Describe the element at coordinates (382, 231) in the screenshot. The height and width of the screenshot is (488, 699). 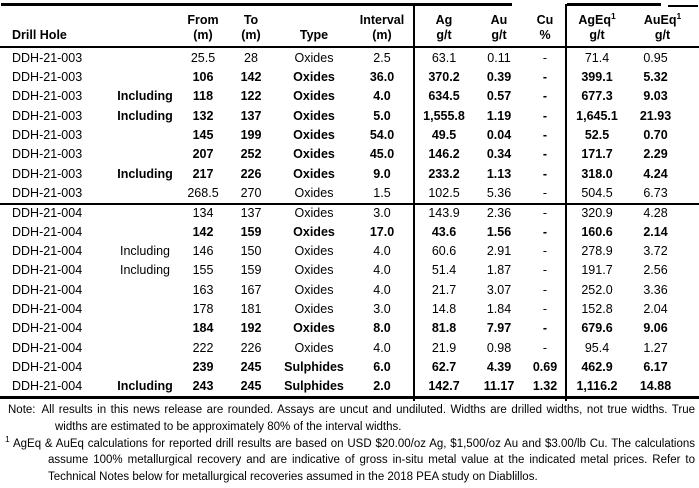
I see `cell-interval: 17.0` at that location.